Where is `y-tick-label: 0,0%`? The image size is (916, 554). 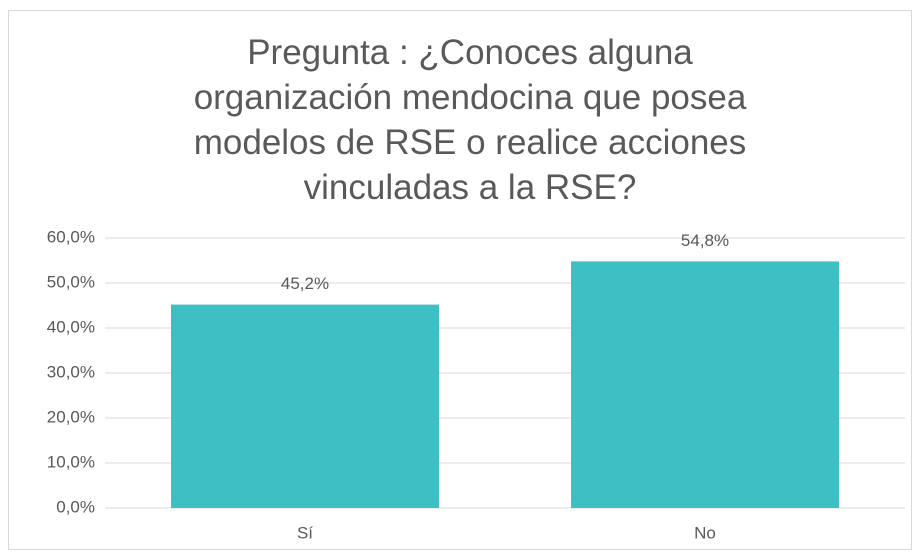
y-tick-label: 0,0% is located at coordinates (75, 506).